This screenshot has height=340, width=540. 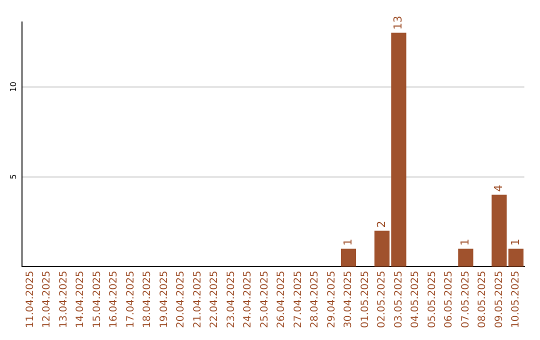 What do you see at coordinates (97, 299) in the screenshot?
I see `x-tick-label: 15.04.2025` at bounding box center [97, 299].